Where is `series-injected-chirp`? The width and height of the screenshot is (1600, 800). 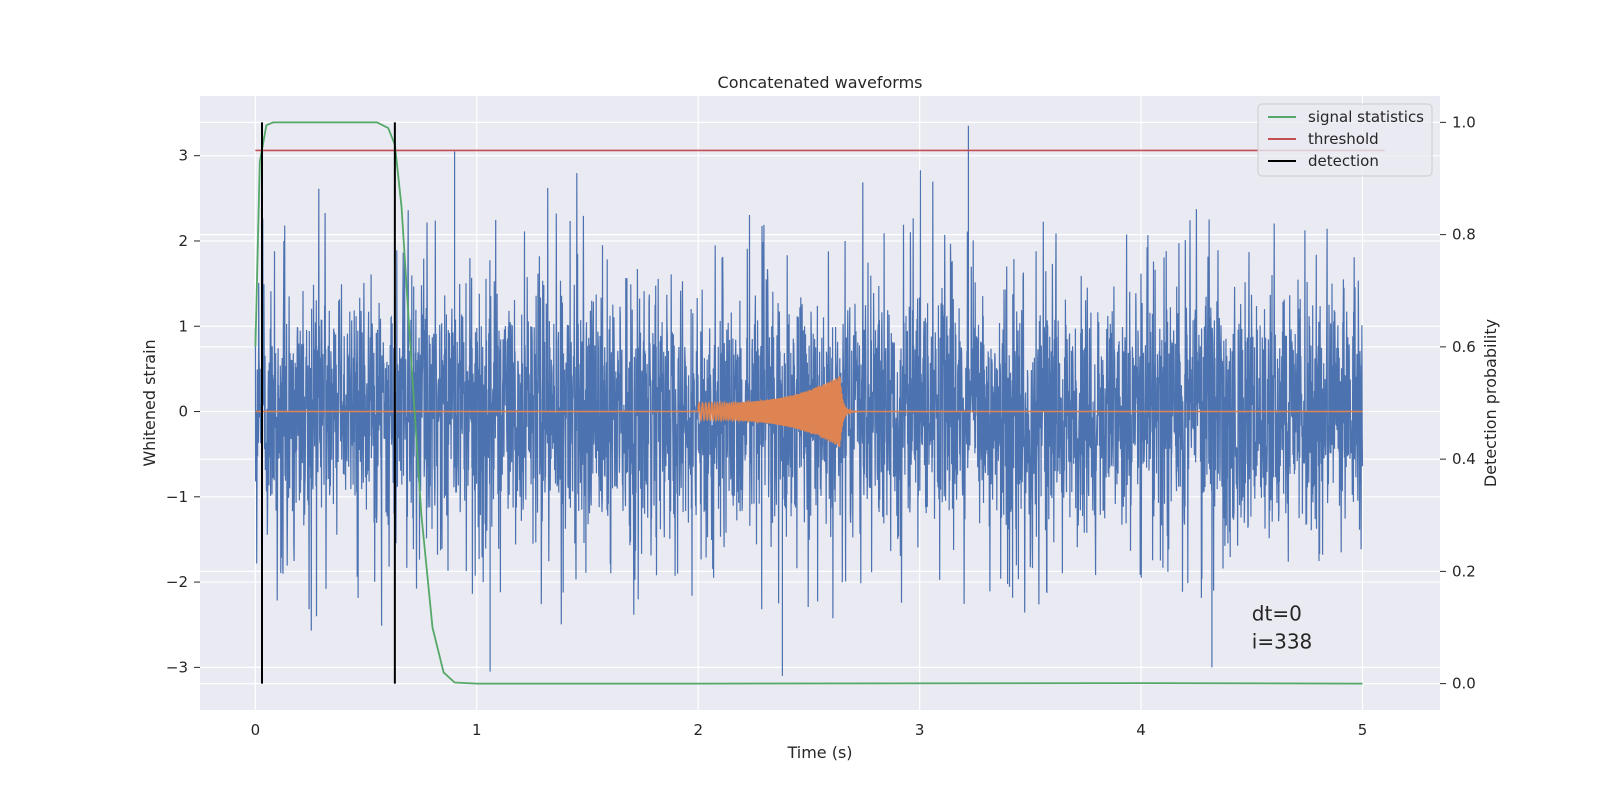 series-injected-chirp is located at coordinates (809, 412).